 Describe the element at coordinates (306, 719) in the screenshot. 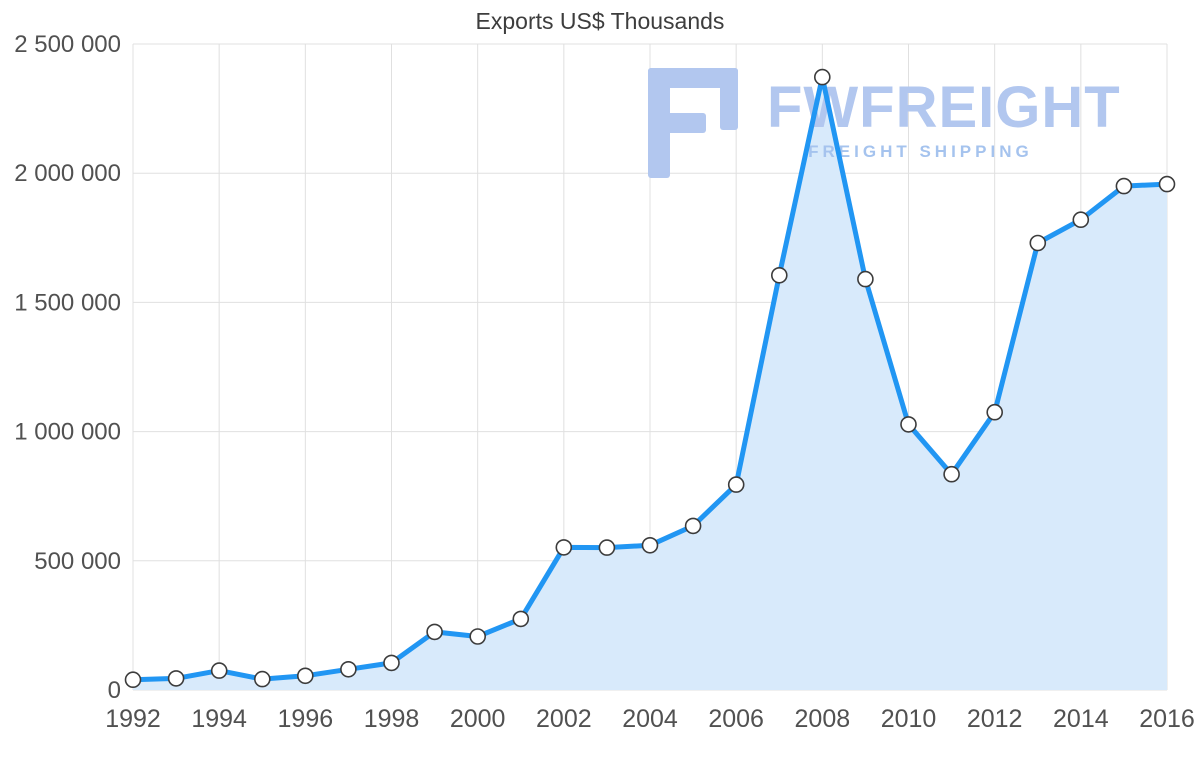

I see `x-tick-label: 1996` at that location.